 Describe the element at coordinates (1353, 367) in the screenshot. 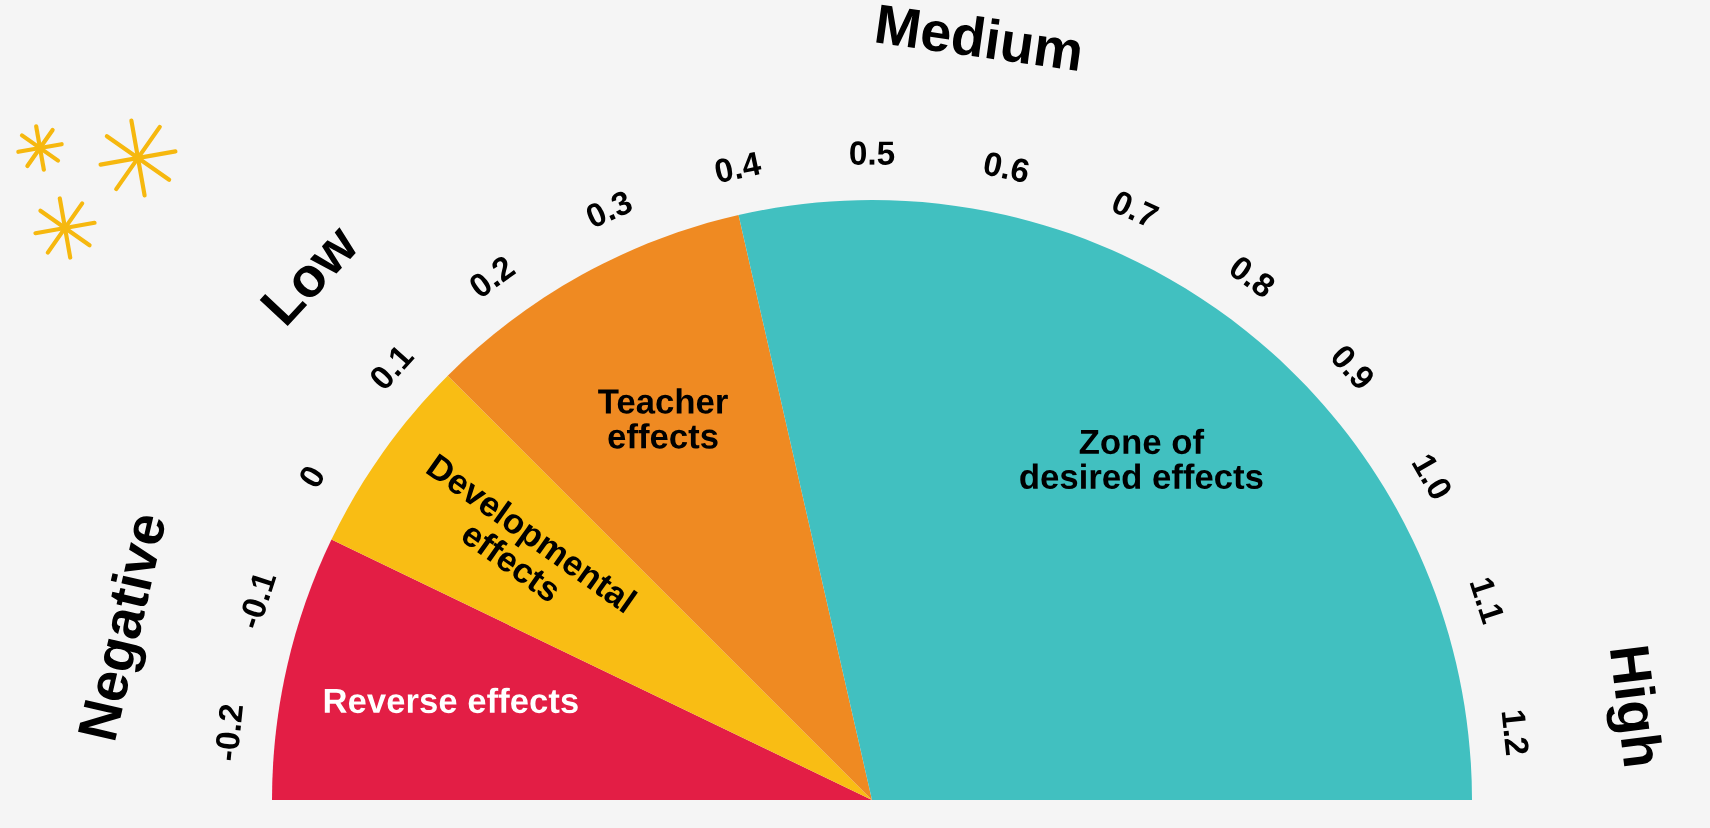

I see `text: 0.9` at that location.